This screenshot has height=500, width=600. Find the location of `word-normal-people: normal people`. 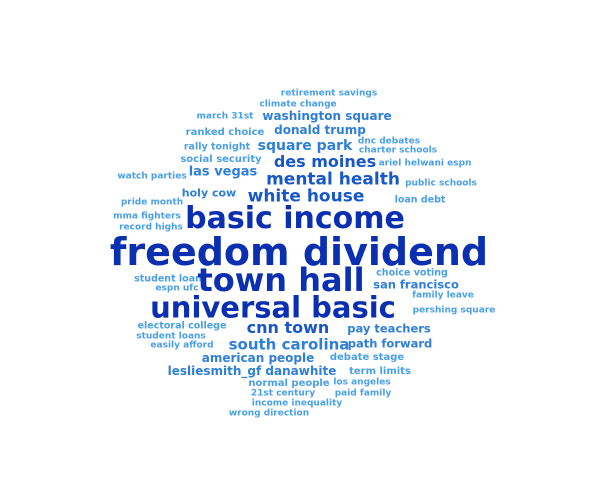

word-normal-people: normal people is located at coordinates (289, 383).